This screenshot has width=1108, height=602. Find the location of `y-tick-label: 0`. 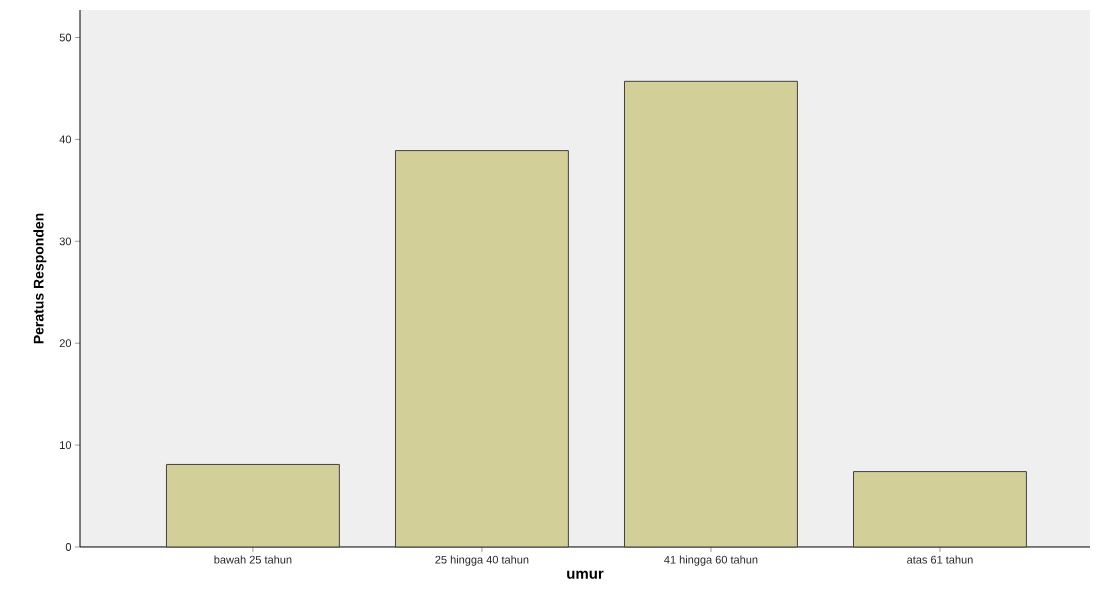

y-tick-label: 0 is located at coordinates (68, 547).